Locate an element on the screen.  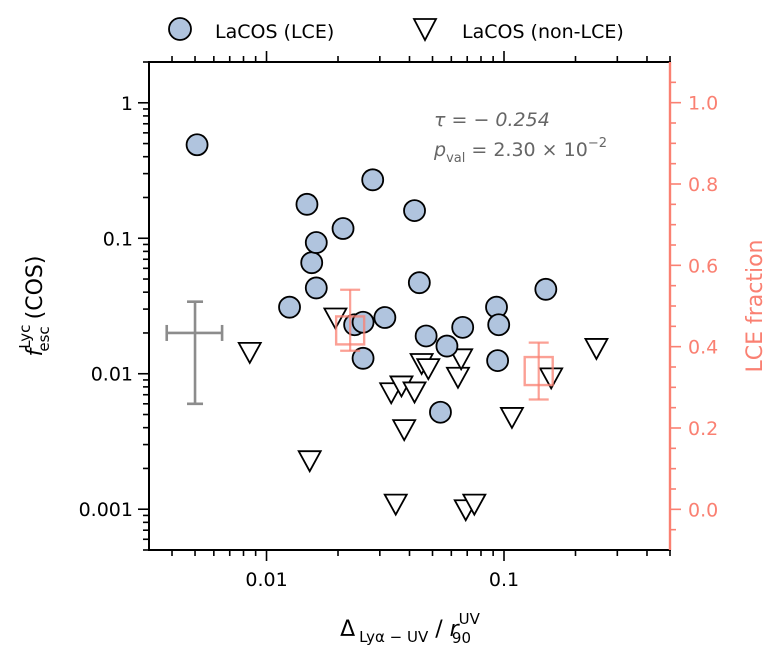
y-label-rest: (COS) is located at coordinates (35, 291).